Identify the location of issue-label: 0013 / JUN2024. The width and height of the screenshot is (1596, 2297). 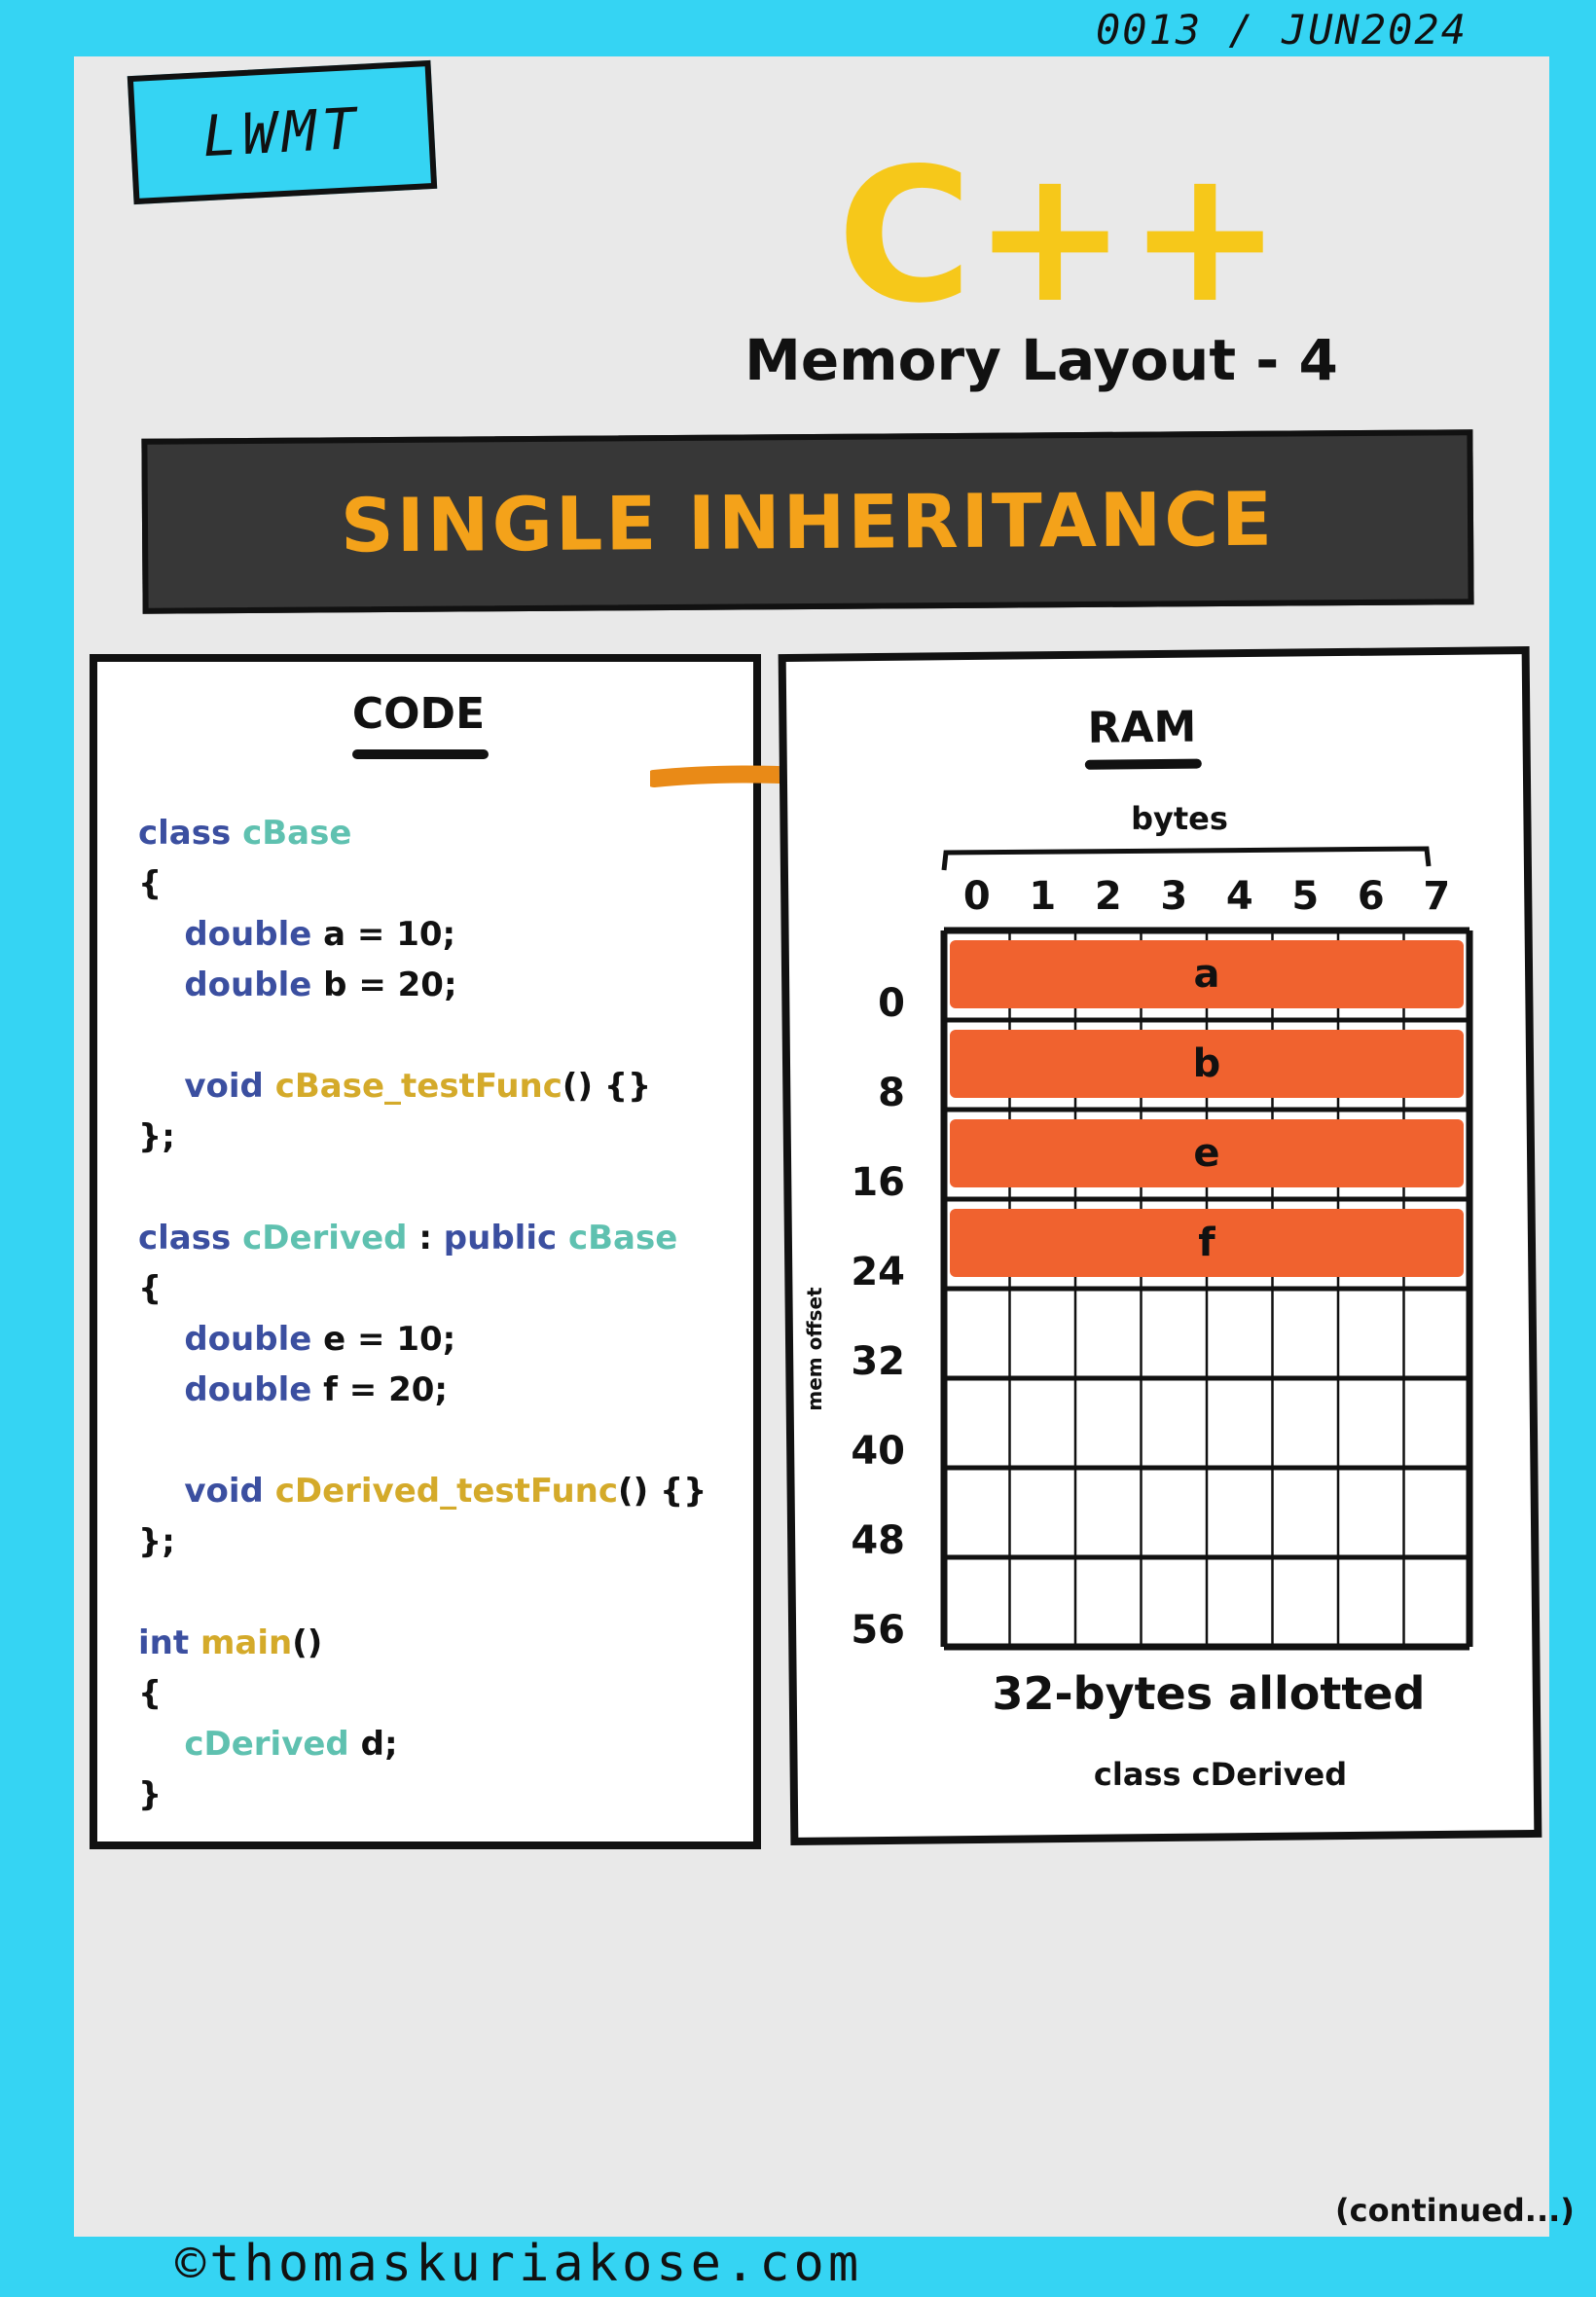
(1282, 30).